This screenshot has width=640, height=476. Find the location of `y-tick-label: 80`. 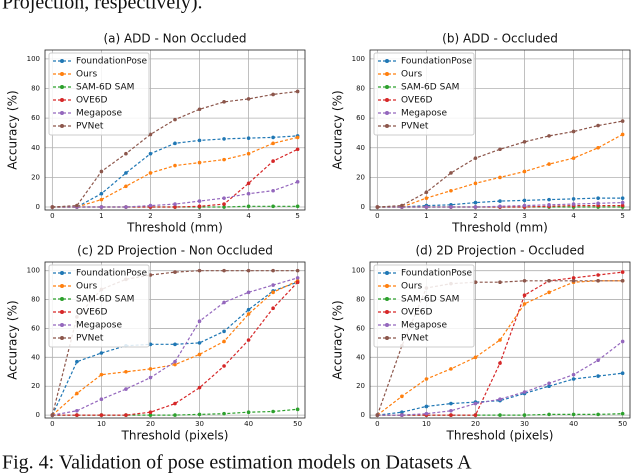

y-tick-label: 80 is located at coordinates (35, 89).